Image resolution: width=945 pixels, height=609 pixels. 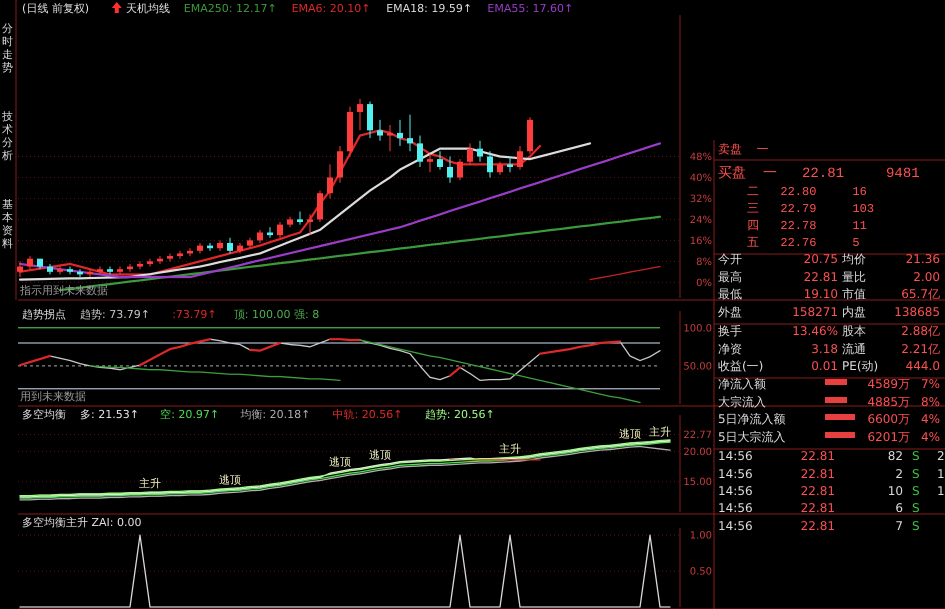 I want to click on text: 空: 20.97↑, so click(x=190, y=414).